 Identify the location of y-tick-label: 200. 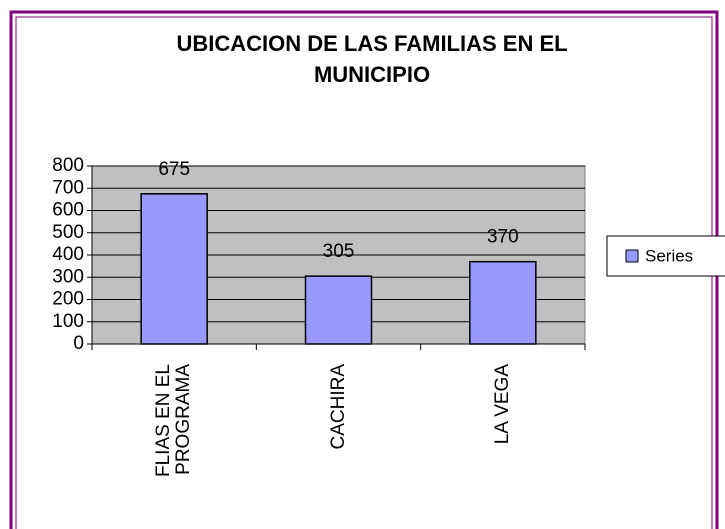
(68, 299).